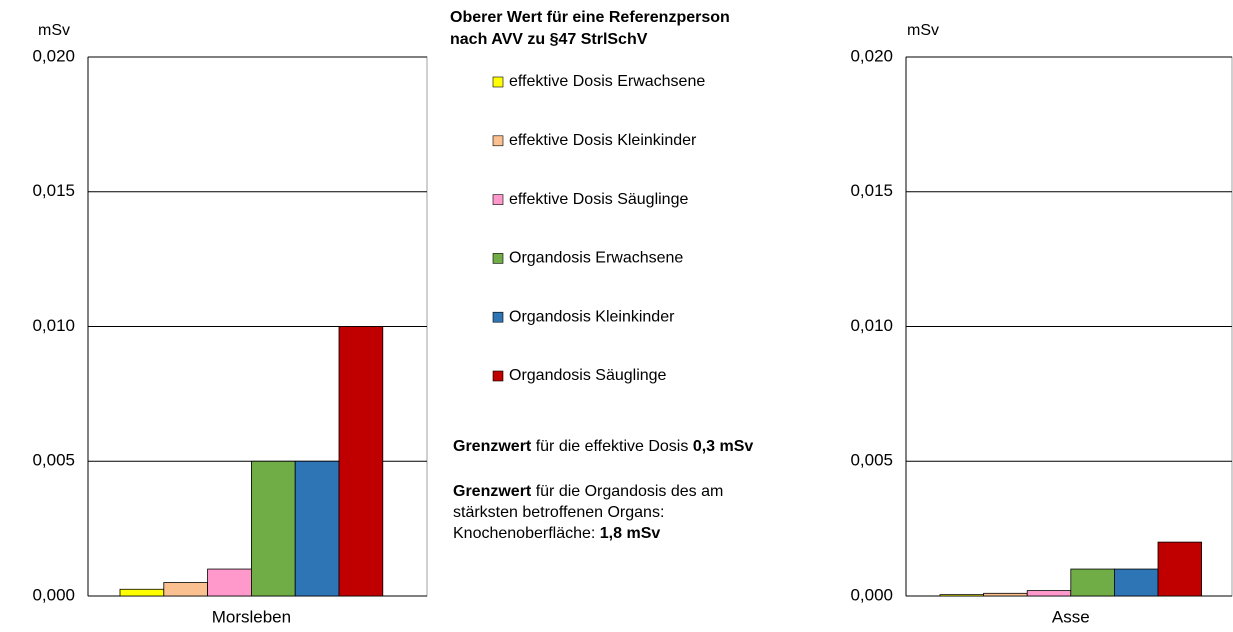 The height and width of the screenshot is (632, 1233). What do you see at coordinates (1071, 616) in the screenshot?
I see `x-tick-label: Asse` at bounding box center [1071, 616].